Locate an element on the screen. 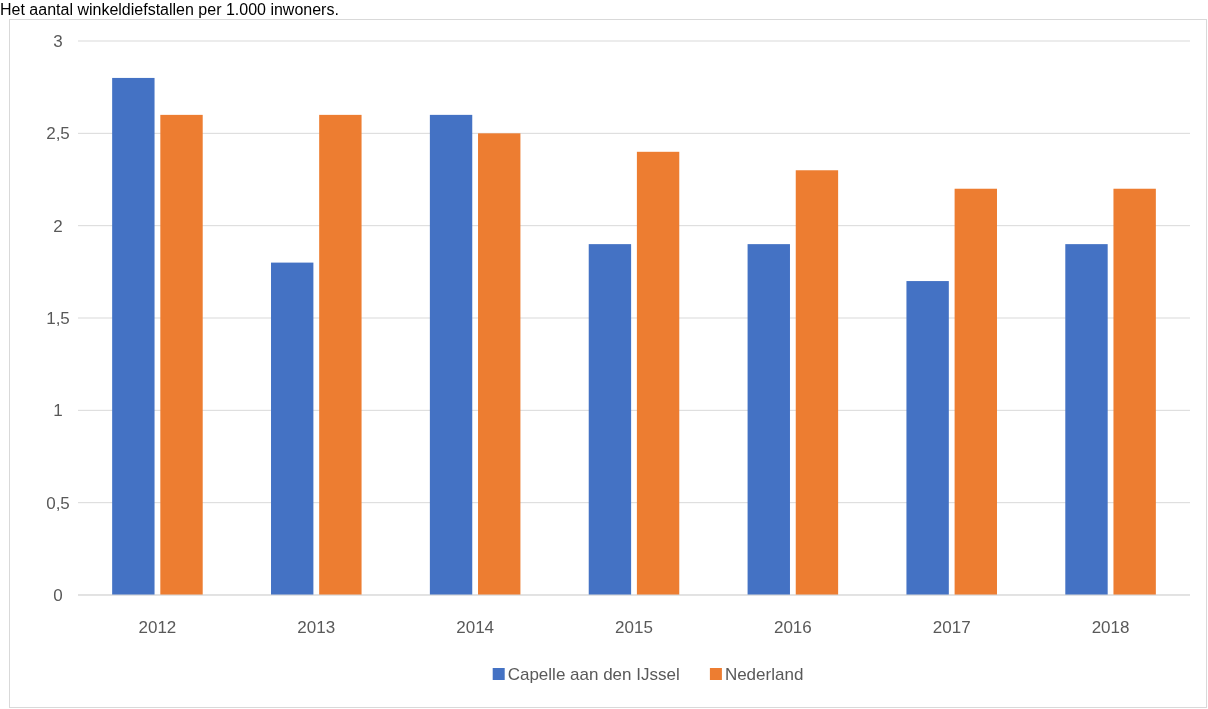  y-tick-label: 0,5 is located at coordinates (58, 503).